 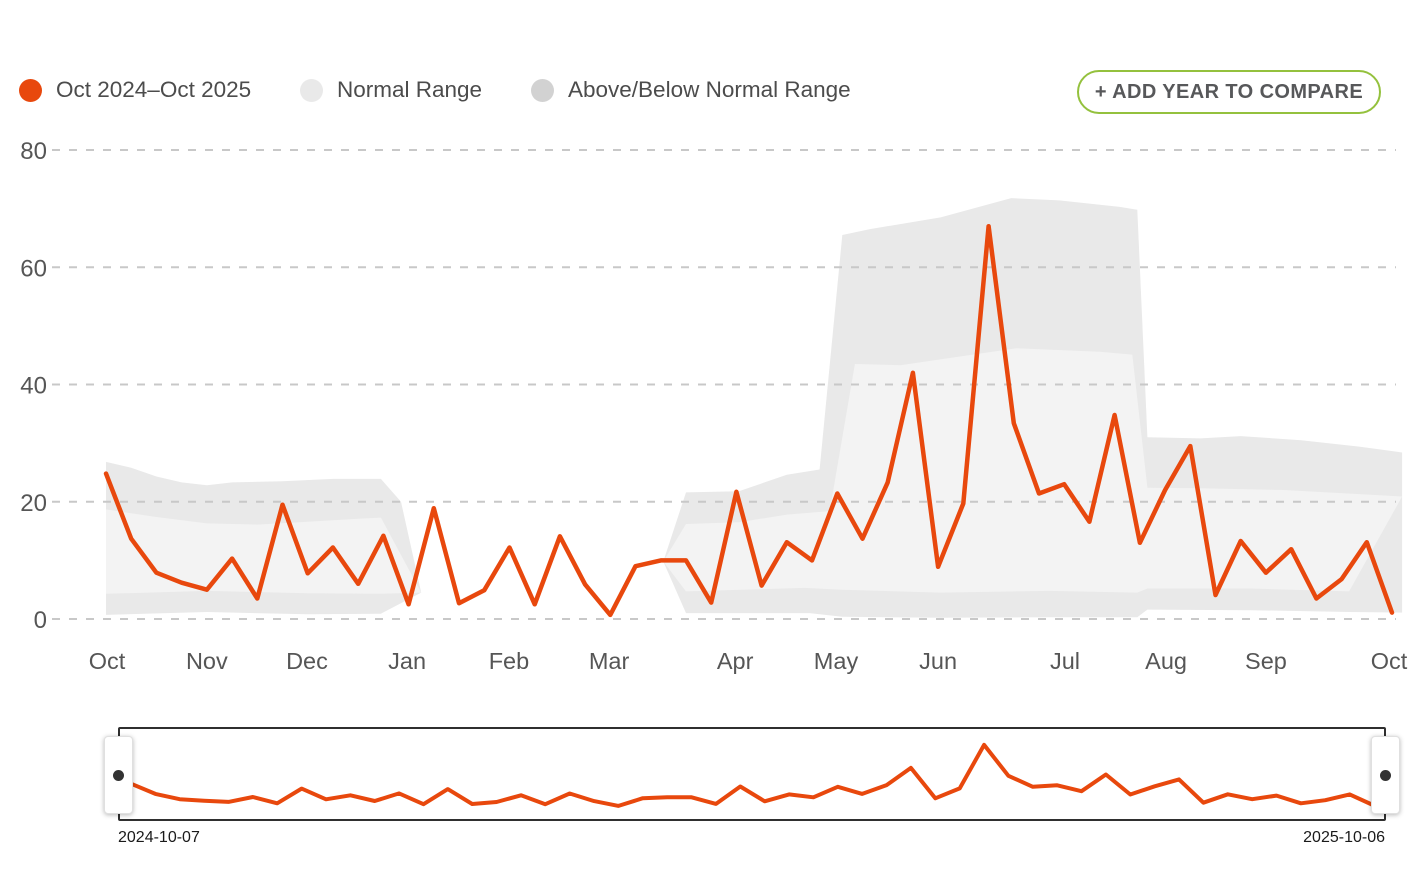 What do you see at coordinates (33, 503) in the screenshot?
I see `y-axis-tick-20: 20` at bounding box center [33, 503].